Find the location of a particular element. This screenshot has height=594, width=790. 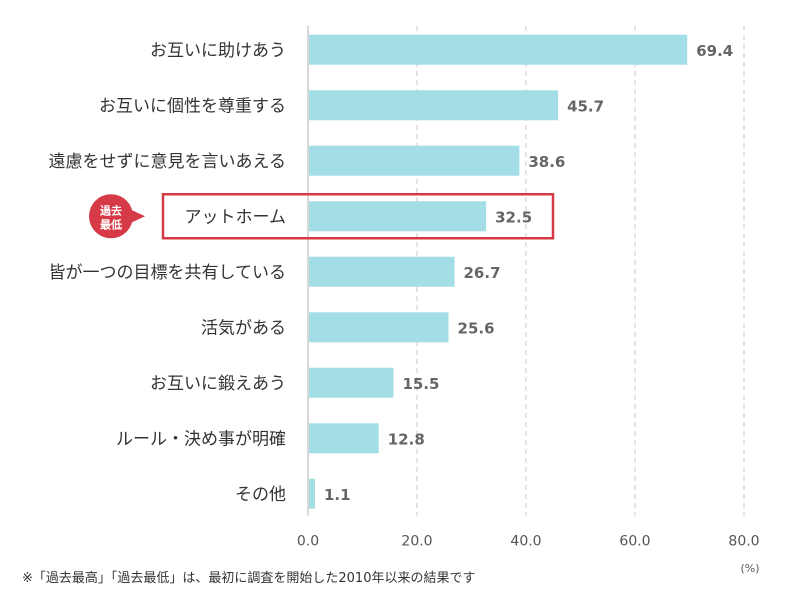

category-label: ルール・決め事が明確 is located at coordinates (201, 439).